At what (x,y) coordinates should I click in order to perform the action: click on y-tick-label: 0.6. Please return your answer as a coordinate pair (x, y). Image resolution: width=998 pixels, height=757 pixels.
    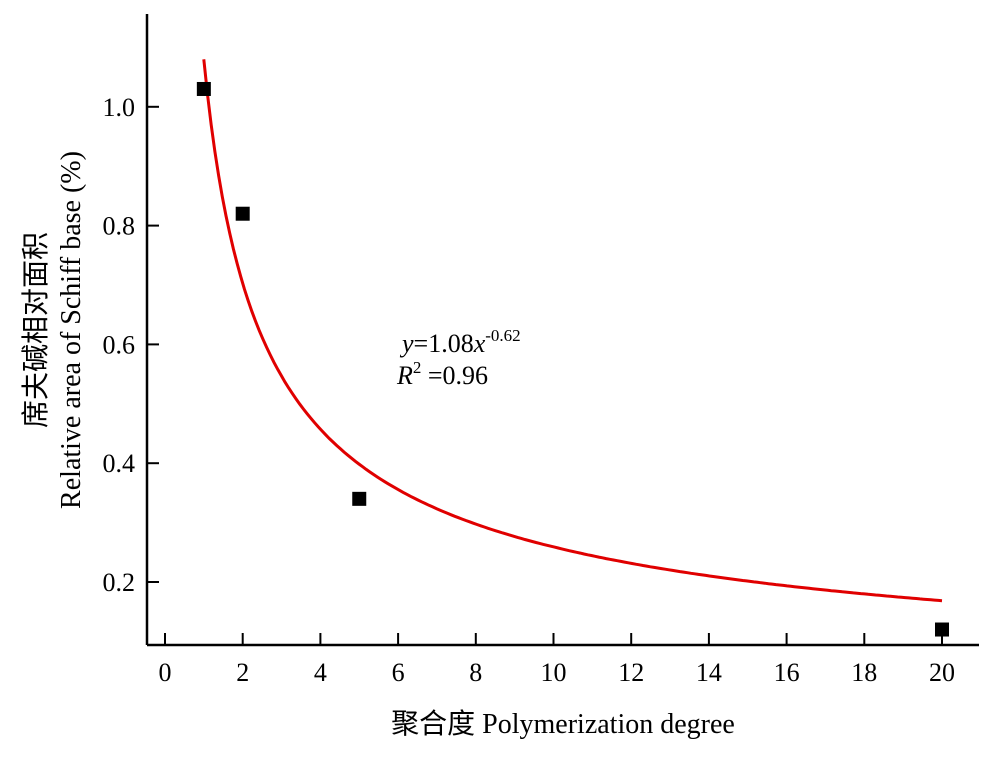
    Looking at the image, I should click on (119, 344).